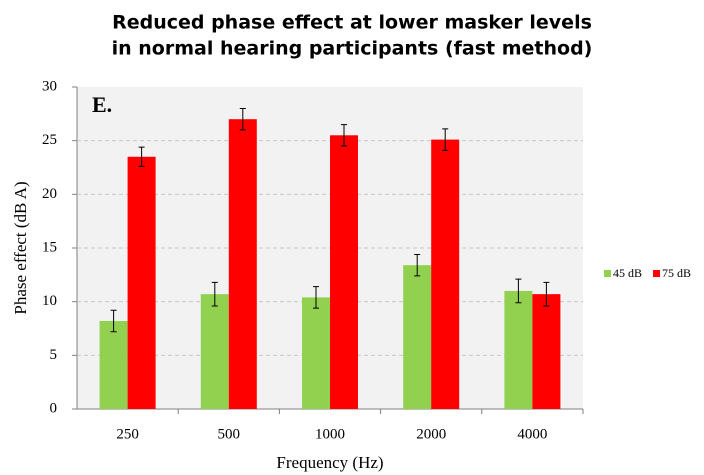  Describe the element at coordinates (330, 434) in the screenshot. I see `x-tick-label: 1000` at that location.